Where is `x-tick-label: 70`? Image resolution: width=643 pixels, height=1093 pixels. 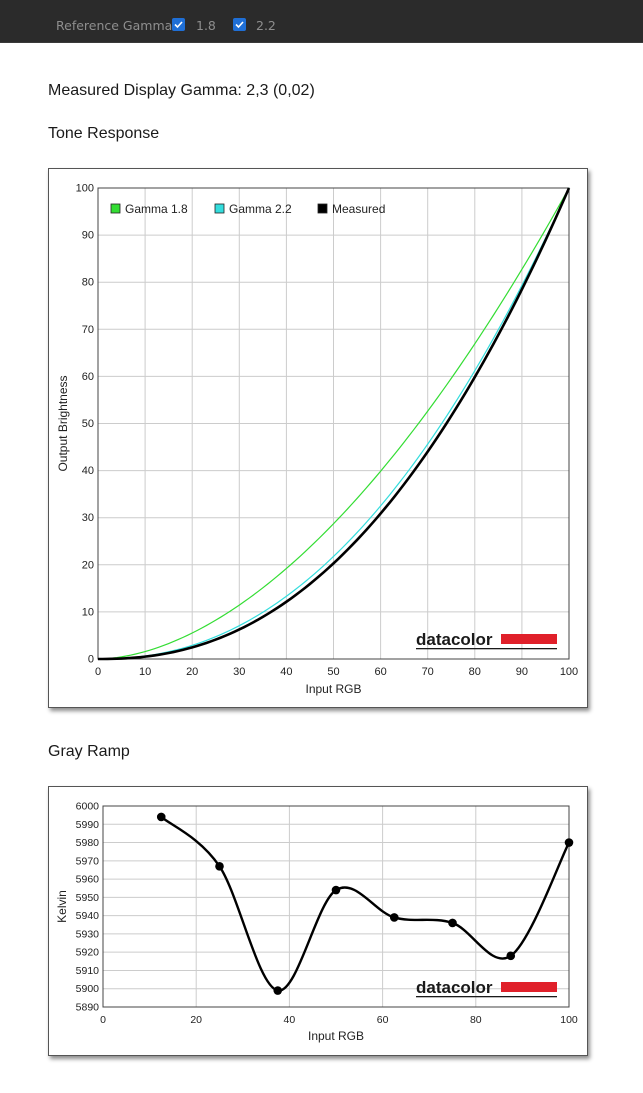 x-tick-label: 70 is located at coordinates (428, 672).